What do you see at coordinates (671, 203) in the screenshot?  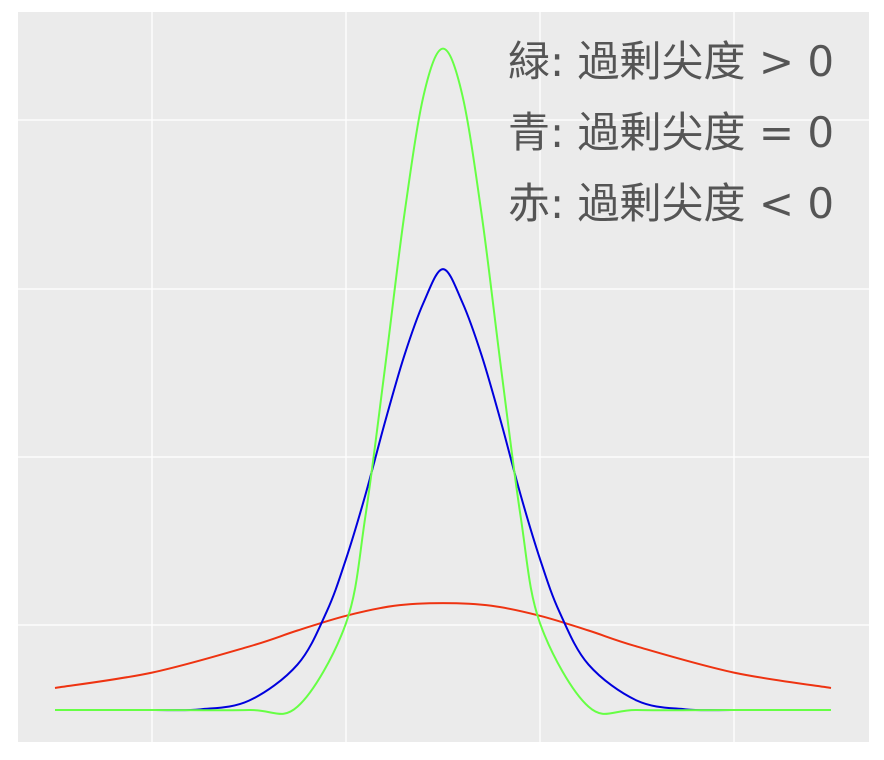 I see `legend-line-red: 赤: 過剰尖度 < 0` at bounding box center [671, 203].